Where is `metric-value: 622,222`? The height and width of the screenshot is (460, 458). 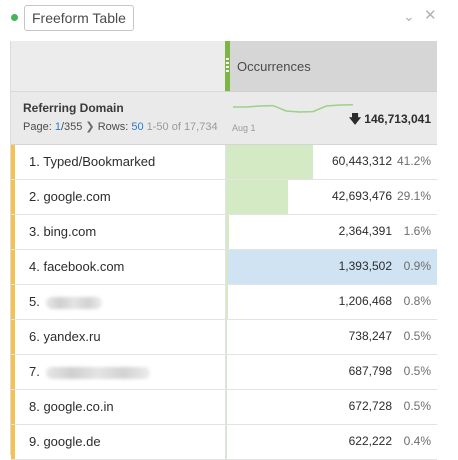 metric-value: 622,222 is located at coordinates (370, 441).